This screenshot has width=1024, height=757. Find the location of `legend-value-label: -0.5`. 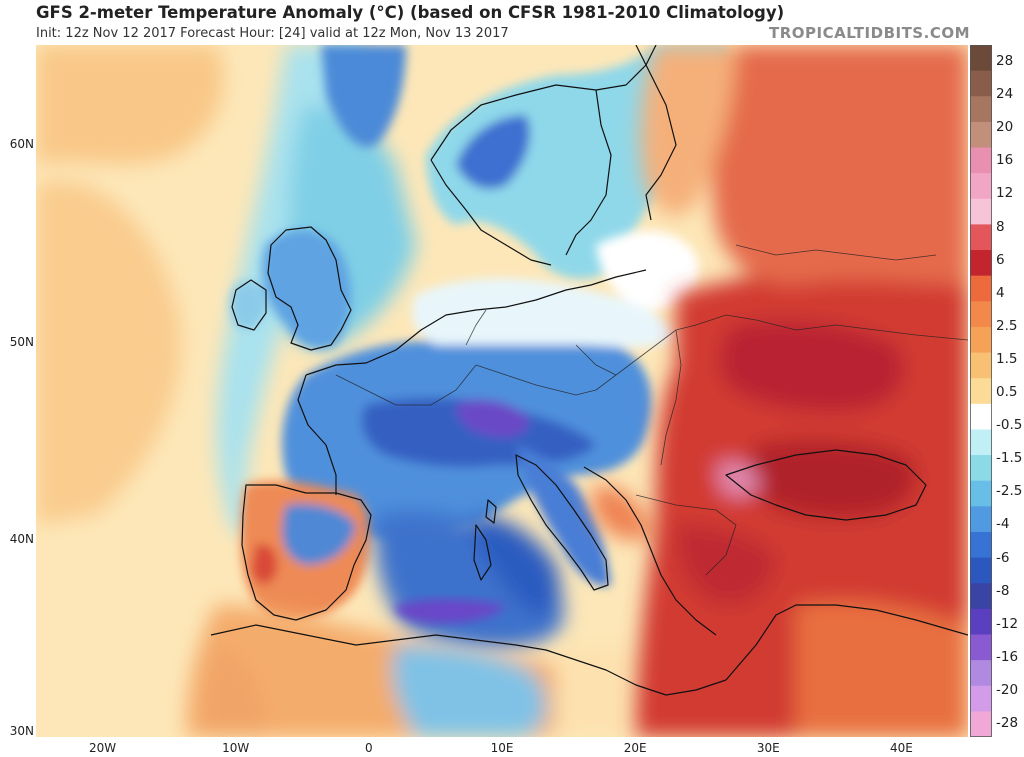

legend-value-label: -0.5 is located at coordinates (1009, 425).